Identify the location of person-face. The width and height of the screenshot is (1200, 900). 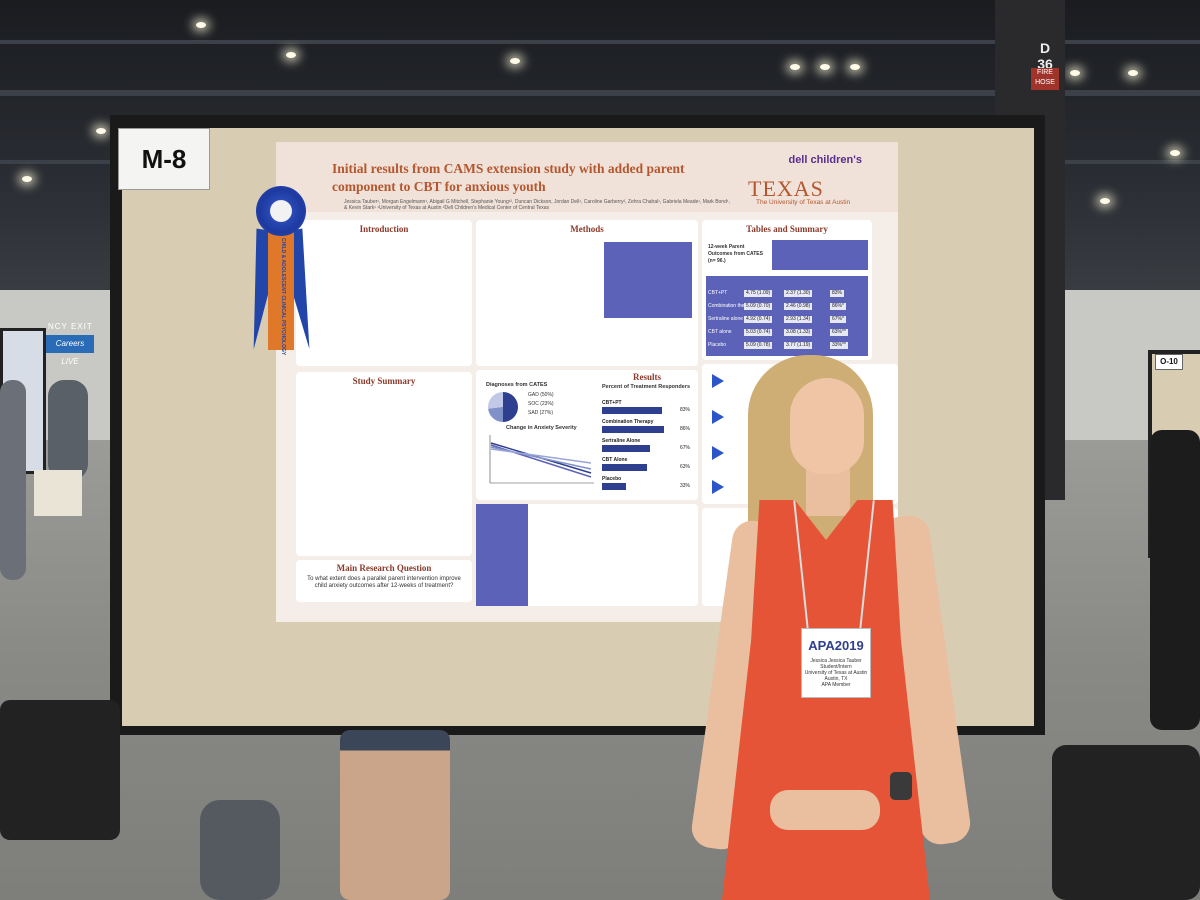
(827, 426).